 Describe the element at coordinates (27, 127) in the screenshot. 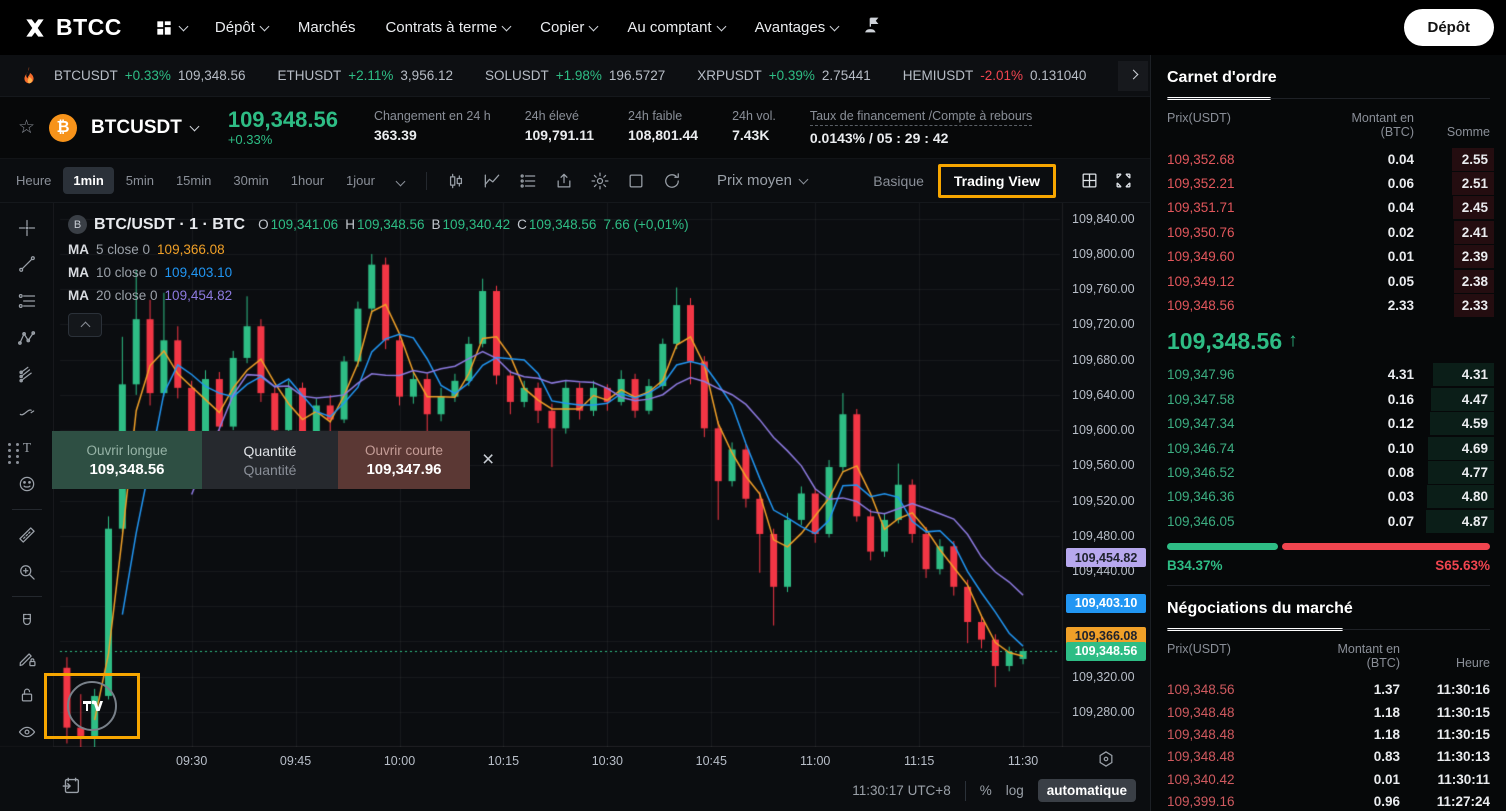

I see `favorite-star-icon: ☆` at that location.